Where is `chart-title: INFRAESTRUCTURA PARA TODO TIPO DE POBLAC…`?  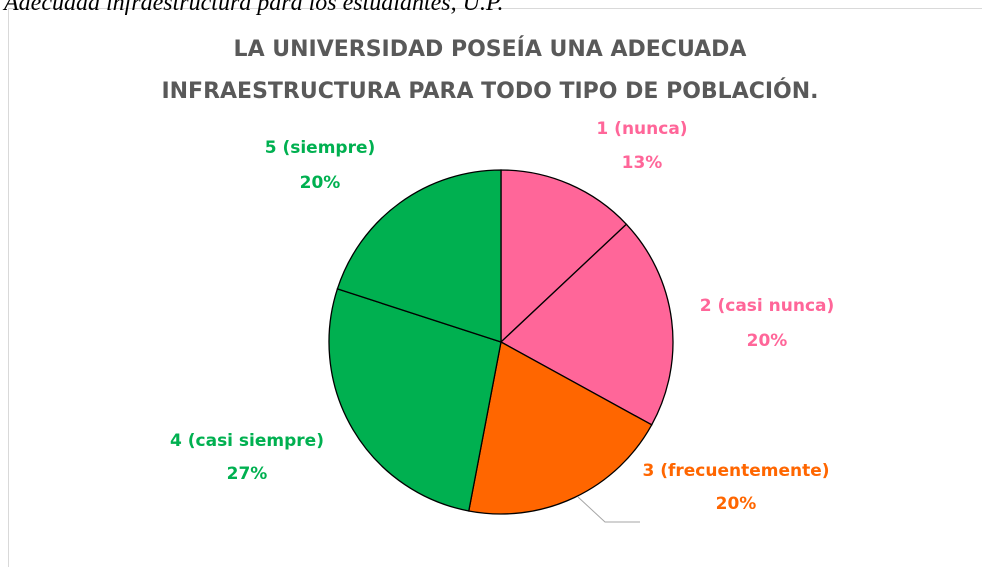 chart-title: INFRAESTRUCTURA PARA TODO TIPO DE POBLAC… is located at coordinates (489, 91).